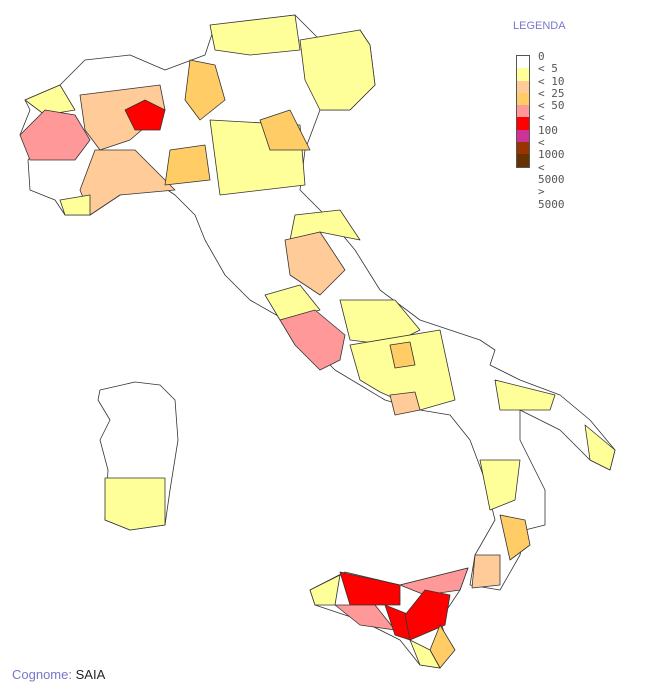  I want to click on surname-caption: Cognome: SAIA, so click(58, 674).